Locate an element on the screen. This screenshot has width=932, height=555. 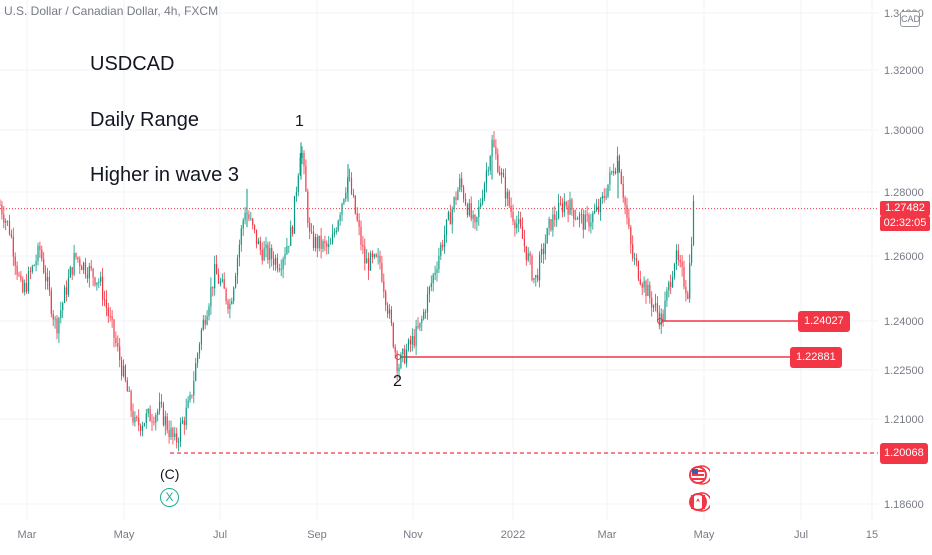
x-tick-label: Nov is located at coordinates (413, 535).